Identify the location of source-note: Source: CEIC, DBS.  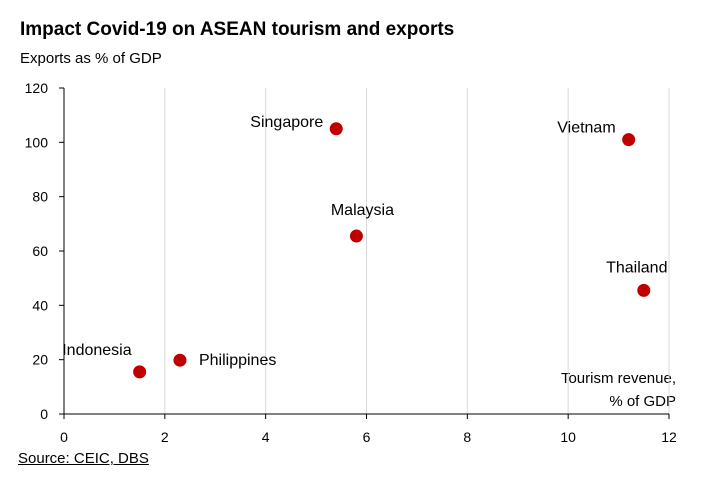
(83, 458).